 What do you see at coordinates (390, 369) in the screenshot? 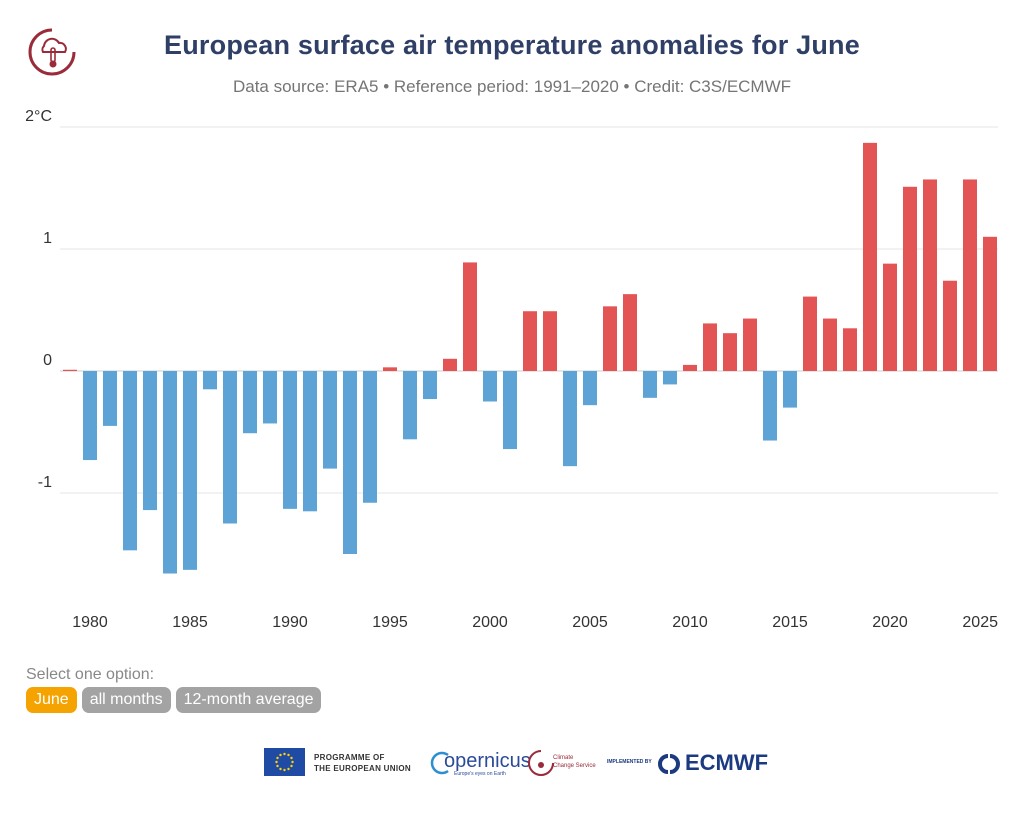
I see `bar-1995` at bounding box center [390, 369].